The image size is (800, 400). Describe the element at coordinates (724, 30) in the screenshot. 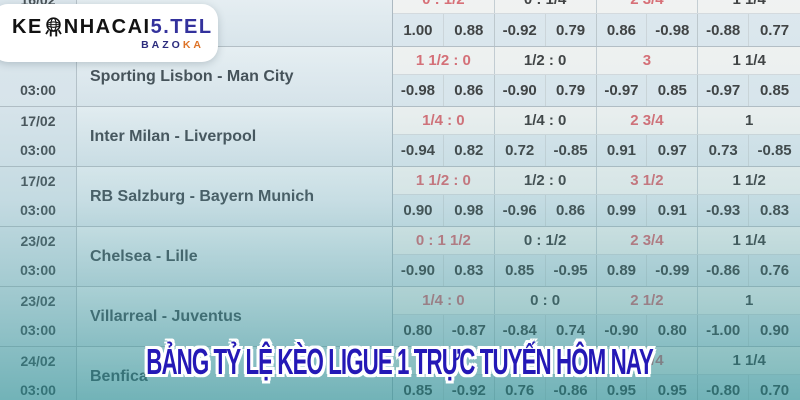

I see `odds-value: -0.88` at that location.